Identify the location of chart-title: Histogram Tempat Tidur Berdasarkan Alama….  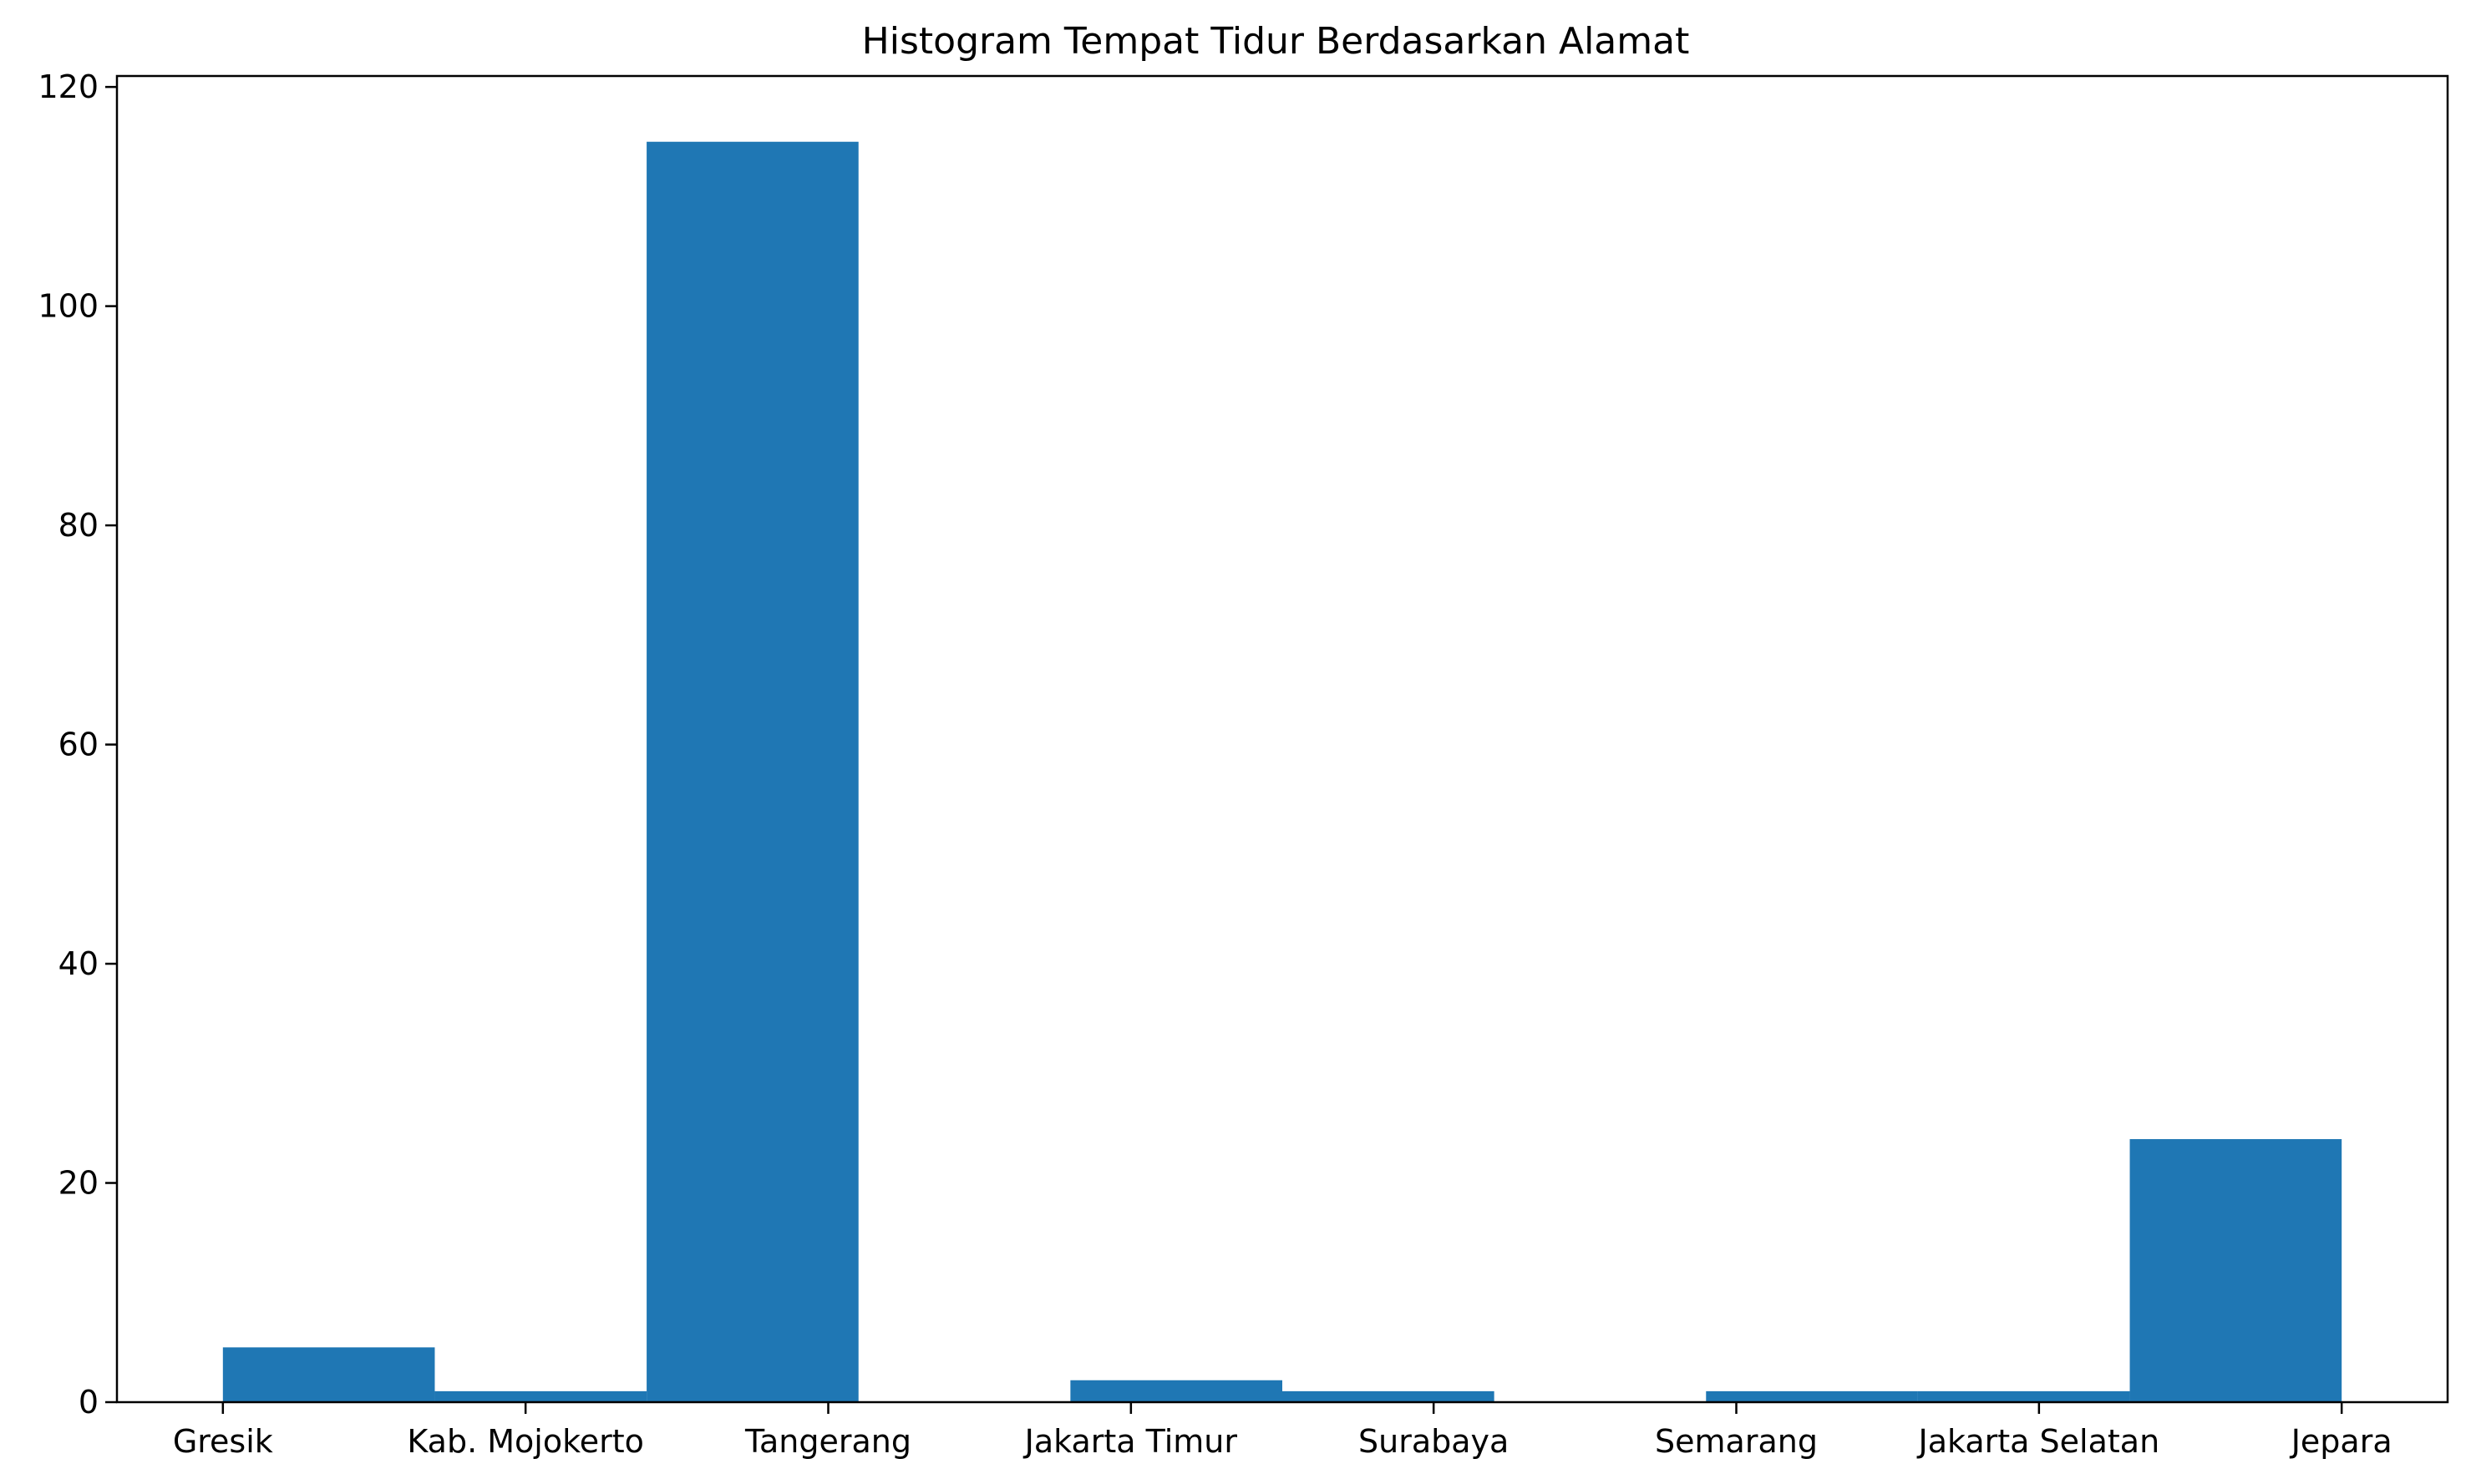
(1276, 41).